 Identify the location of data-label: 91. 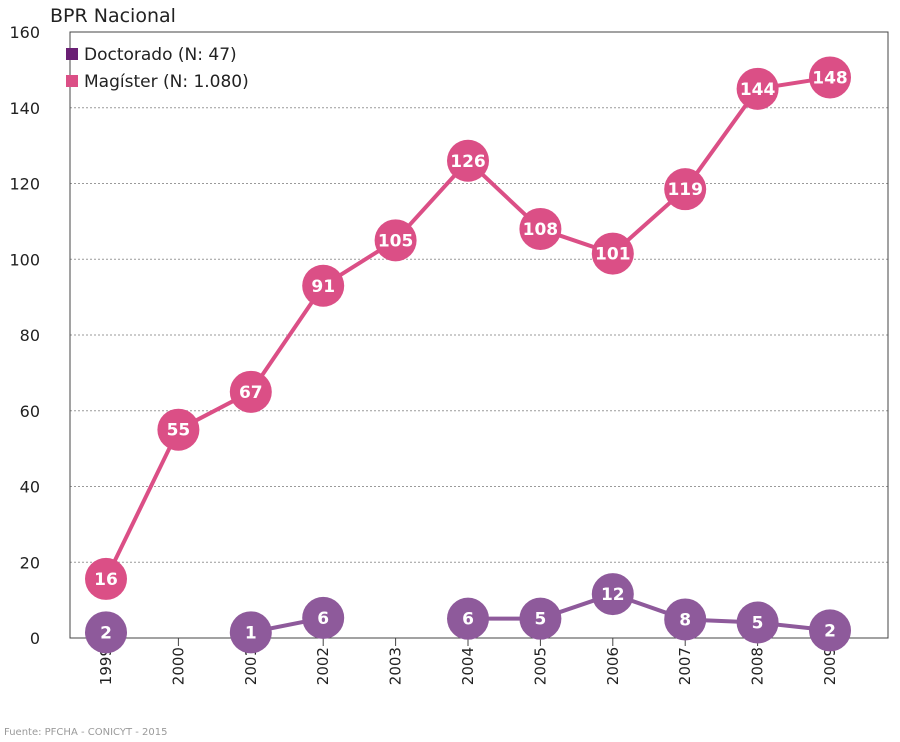
(323, 287).